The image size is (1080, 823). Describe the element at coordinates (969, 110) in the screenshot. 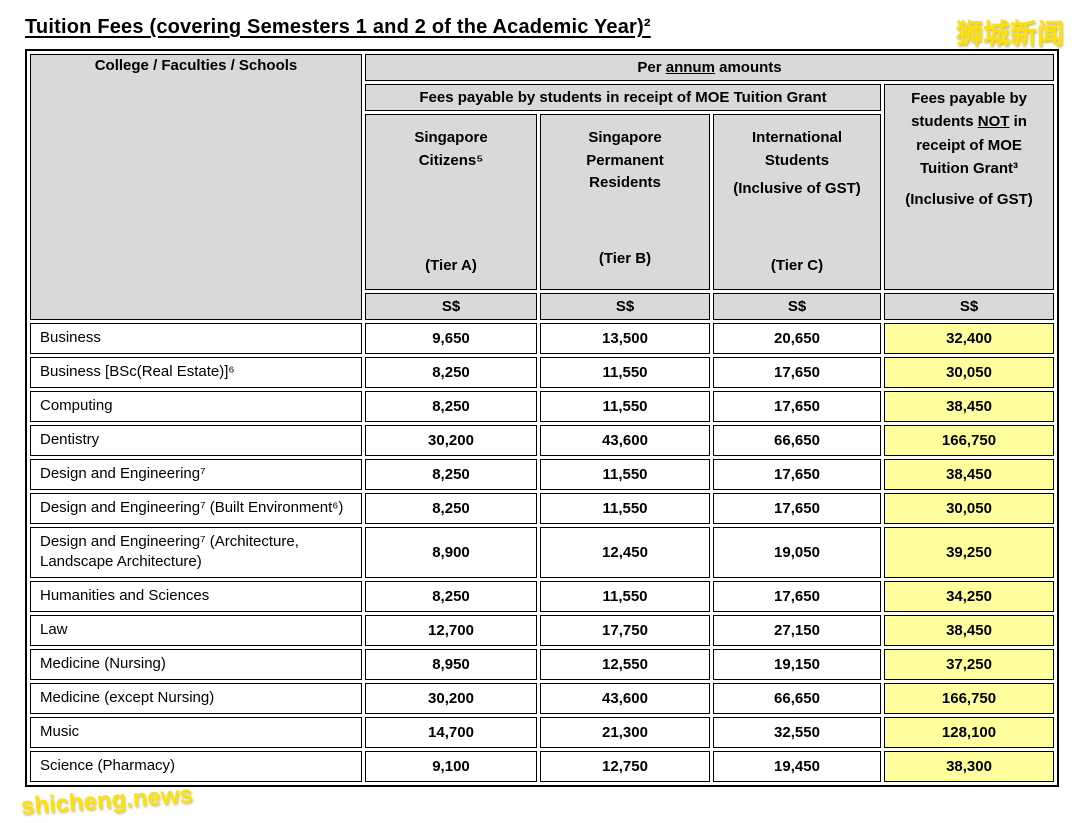

I see `no-grant-pre: Fees payable by students` at that location.